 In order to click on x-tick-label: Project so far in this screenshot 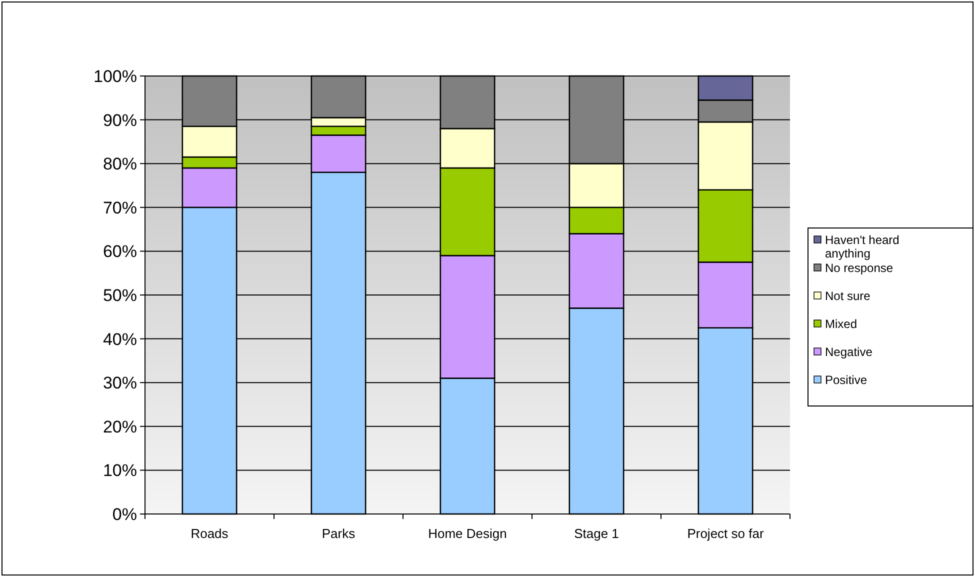, I will do `click(725, 533)`.